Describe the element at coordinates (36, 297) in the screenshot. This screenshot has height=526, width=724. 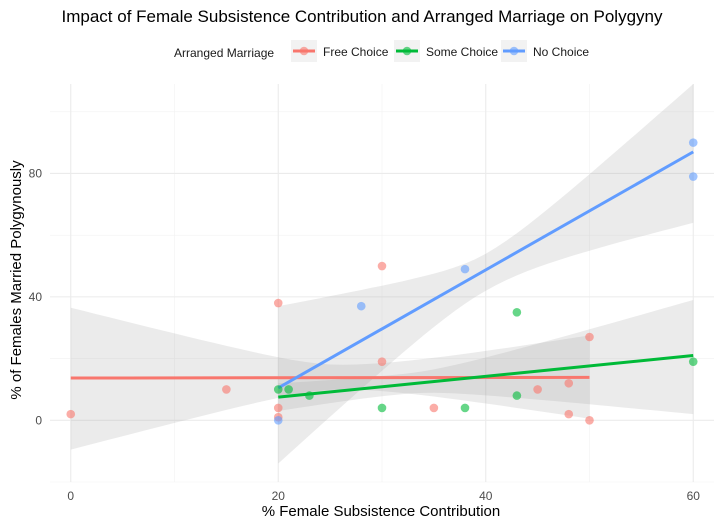
I see `y-tick-label: 40` at that location.